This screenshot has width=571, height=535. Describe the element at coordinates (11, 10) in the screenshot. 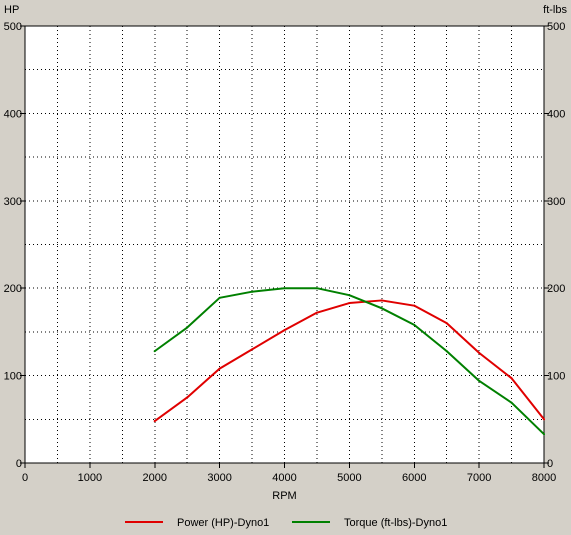

I see `y-axis-left-title: HP` at that location.